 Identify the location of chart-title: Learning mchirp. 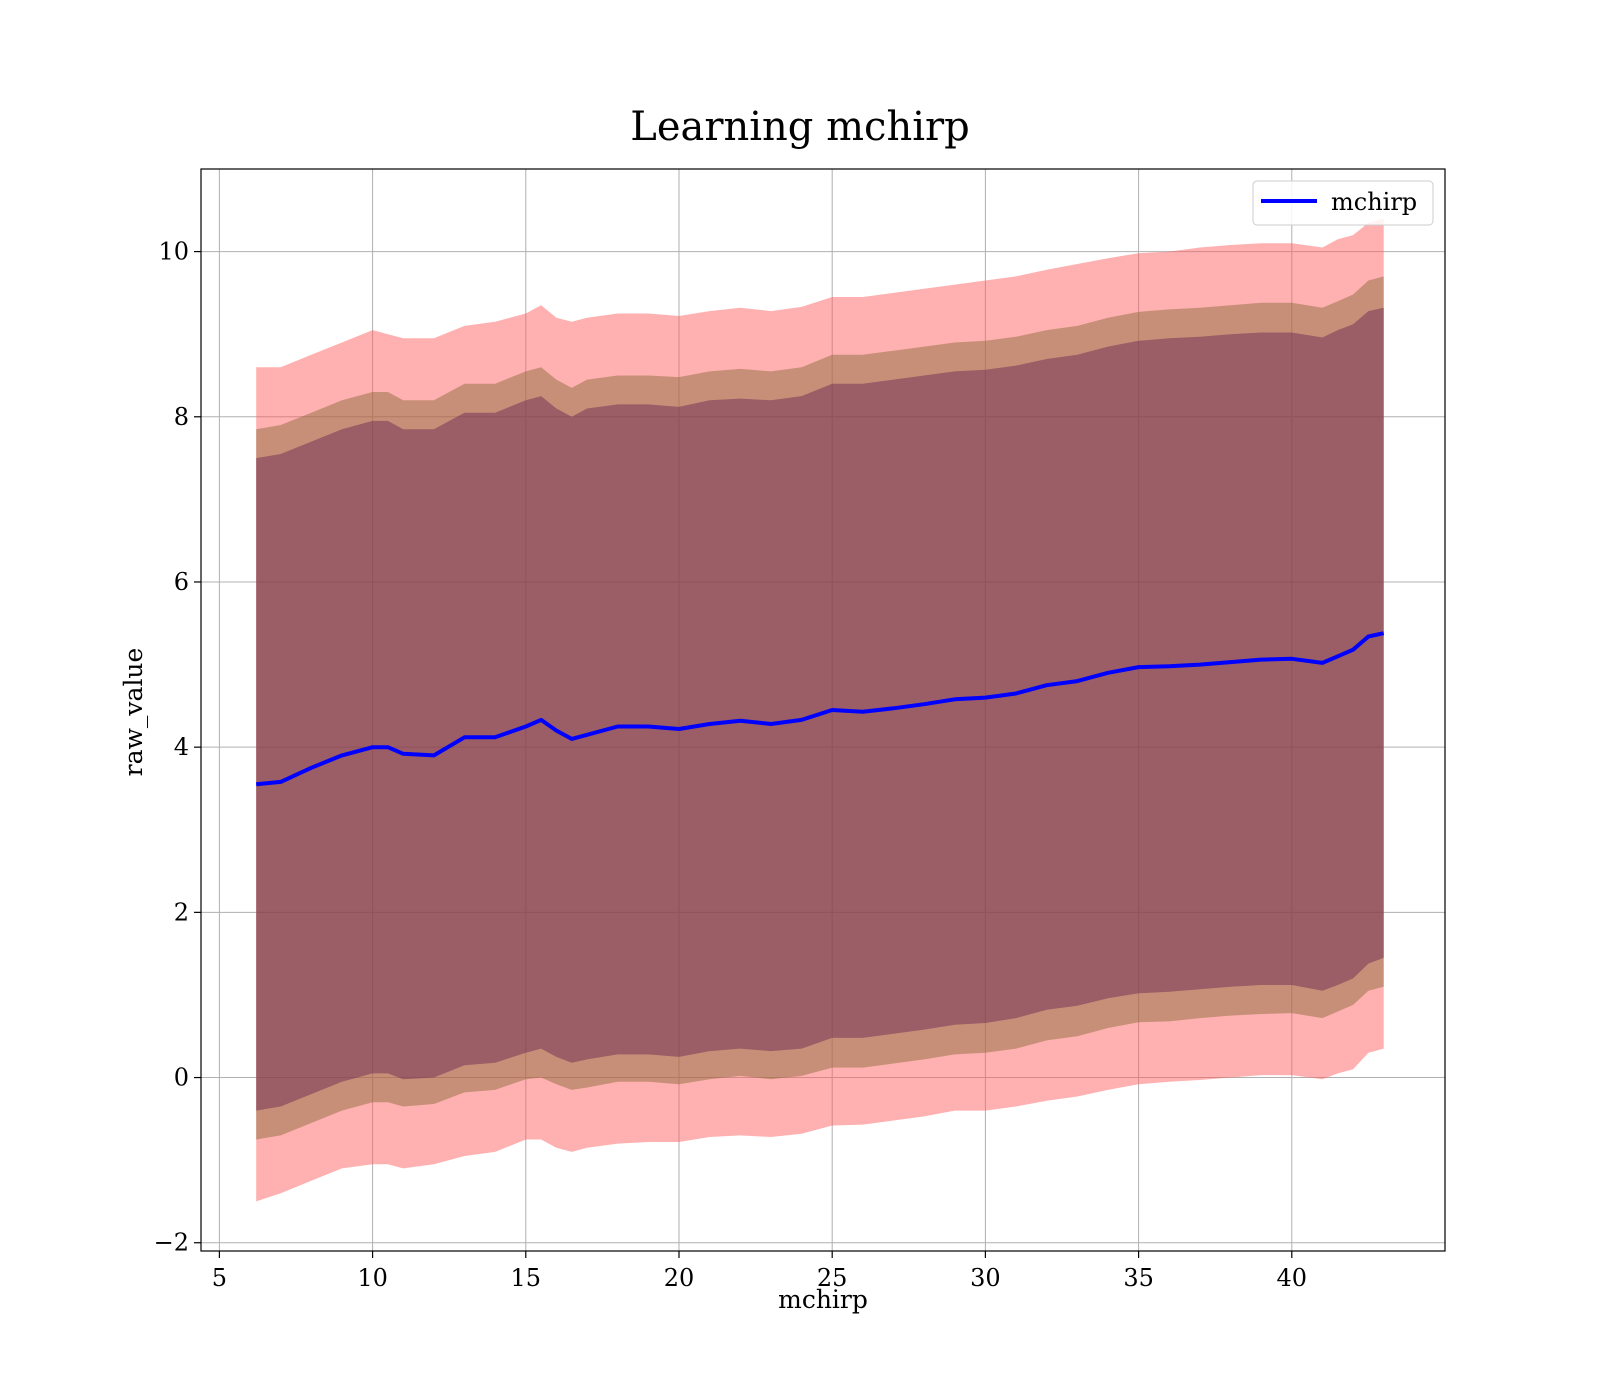
(799, 127).